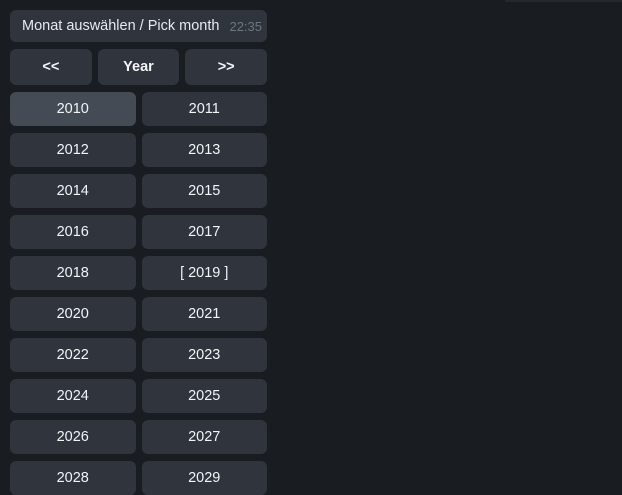 This screenshot has height=495, width=622. What do you see at coordinates (73, 273) in the screenshot?
I see `year-cell: 2018` at bounding box center [73, 273].